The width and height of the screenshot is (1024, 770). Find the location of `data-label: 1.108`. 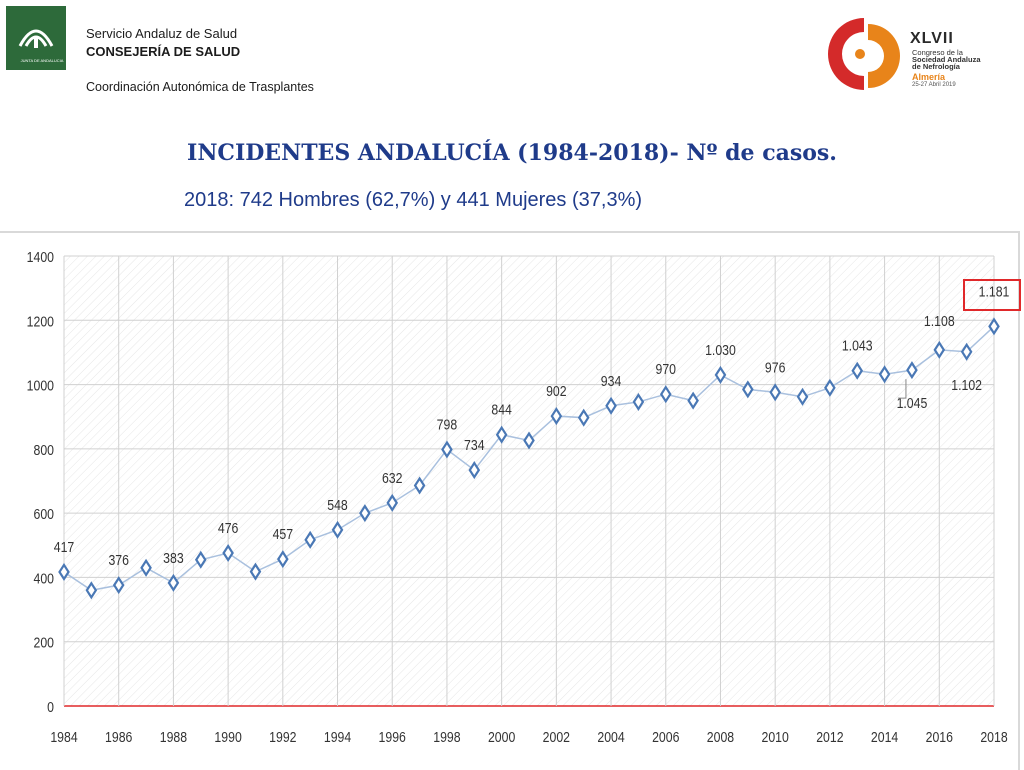

data-label: 1.108 is located at coordinates (939, 321).